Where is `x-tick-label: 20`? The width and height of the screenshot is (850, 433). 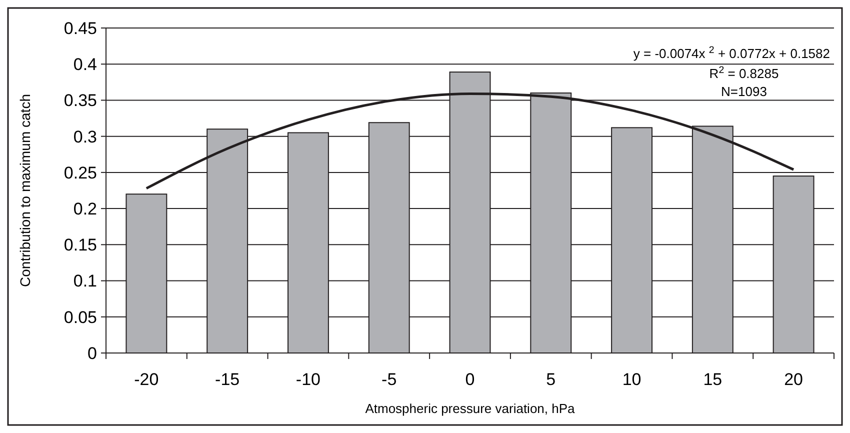 x-tick-label: 20 is located at coordinates (794, 379).